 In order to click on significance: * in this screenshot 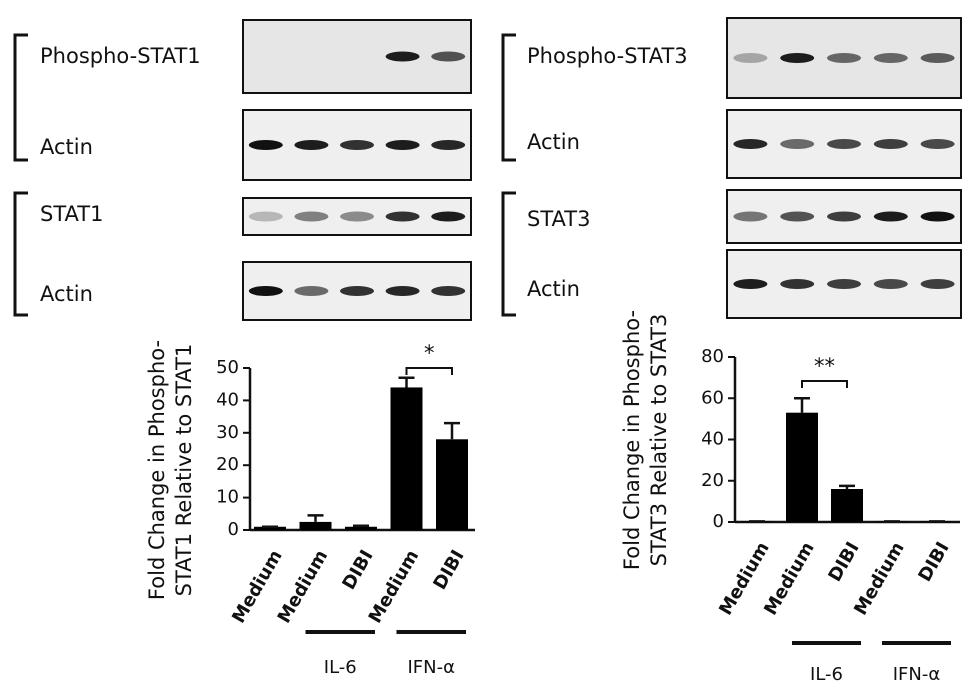, I will do `click(429, 353)`.